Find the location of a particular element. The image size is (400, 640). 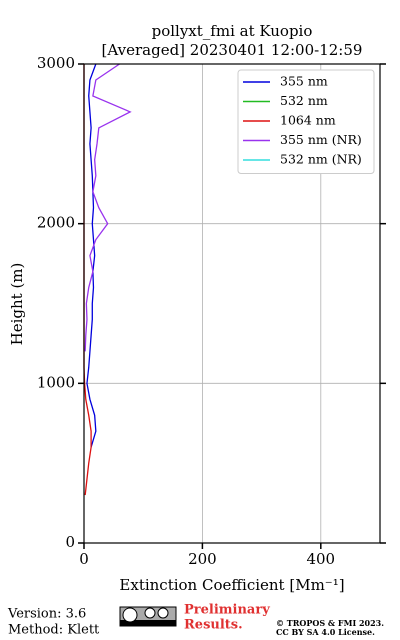

copyright: © TROPOS & FMI 2023. is located at coordinates (330, 623).